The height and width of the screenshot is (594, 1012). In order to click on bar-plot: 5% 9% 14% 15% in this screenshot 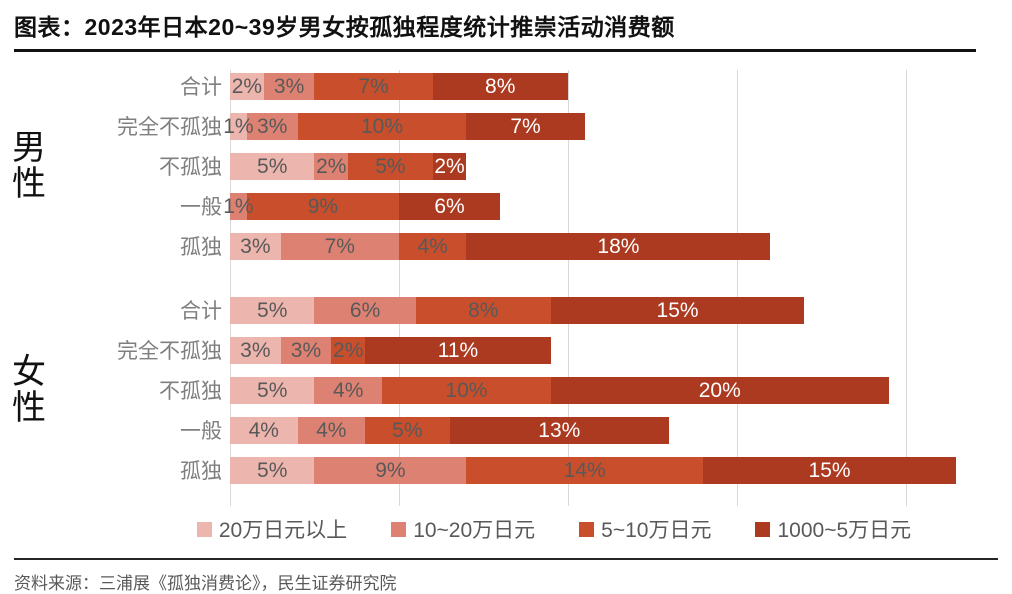, I will do `click(610, 470)`.